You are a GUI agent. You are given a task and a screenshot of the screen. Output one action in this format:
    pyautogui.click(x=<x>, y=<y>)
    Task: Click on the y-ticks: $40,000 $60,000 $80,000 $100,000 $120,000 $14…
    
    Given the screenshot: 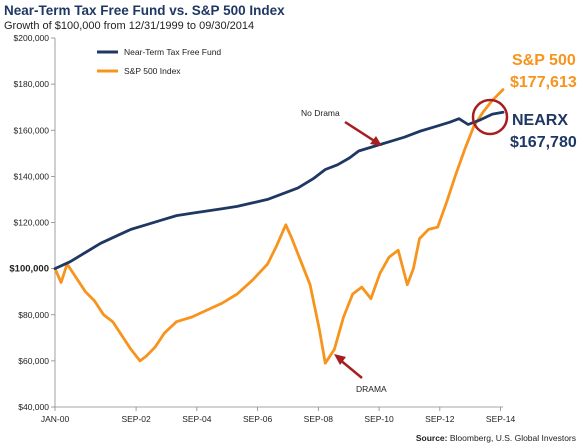 What is the action you would take?
    pyautogui.click(x=32, y=222)
    